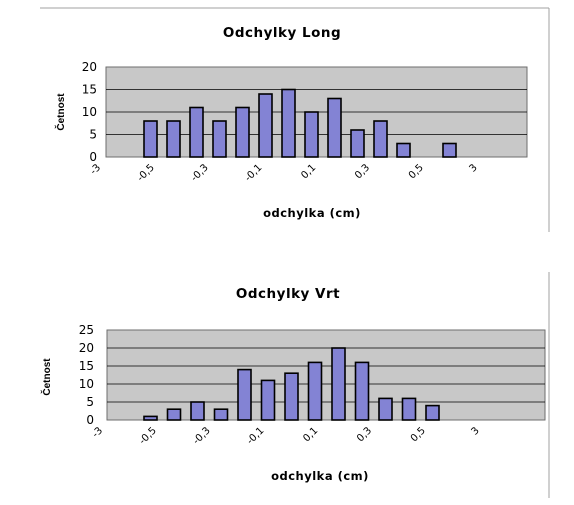  I want to click on chart2-bars, so click(291, 384).